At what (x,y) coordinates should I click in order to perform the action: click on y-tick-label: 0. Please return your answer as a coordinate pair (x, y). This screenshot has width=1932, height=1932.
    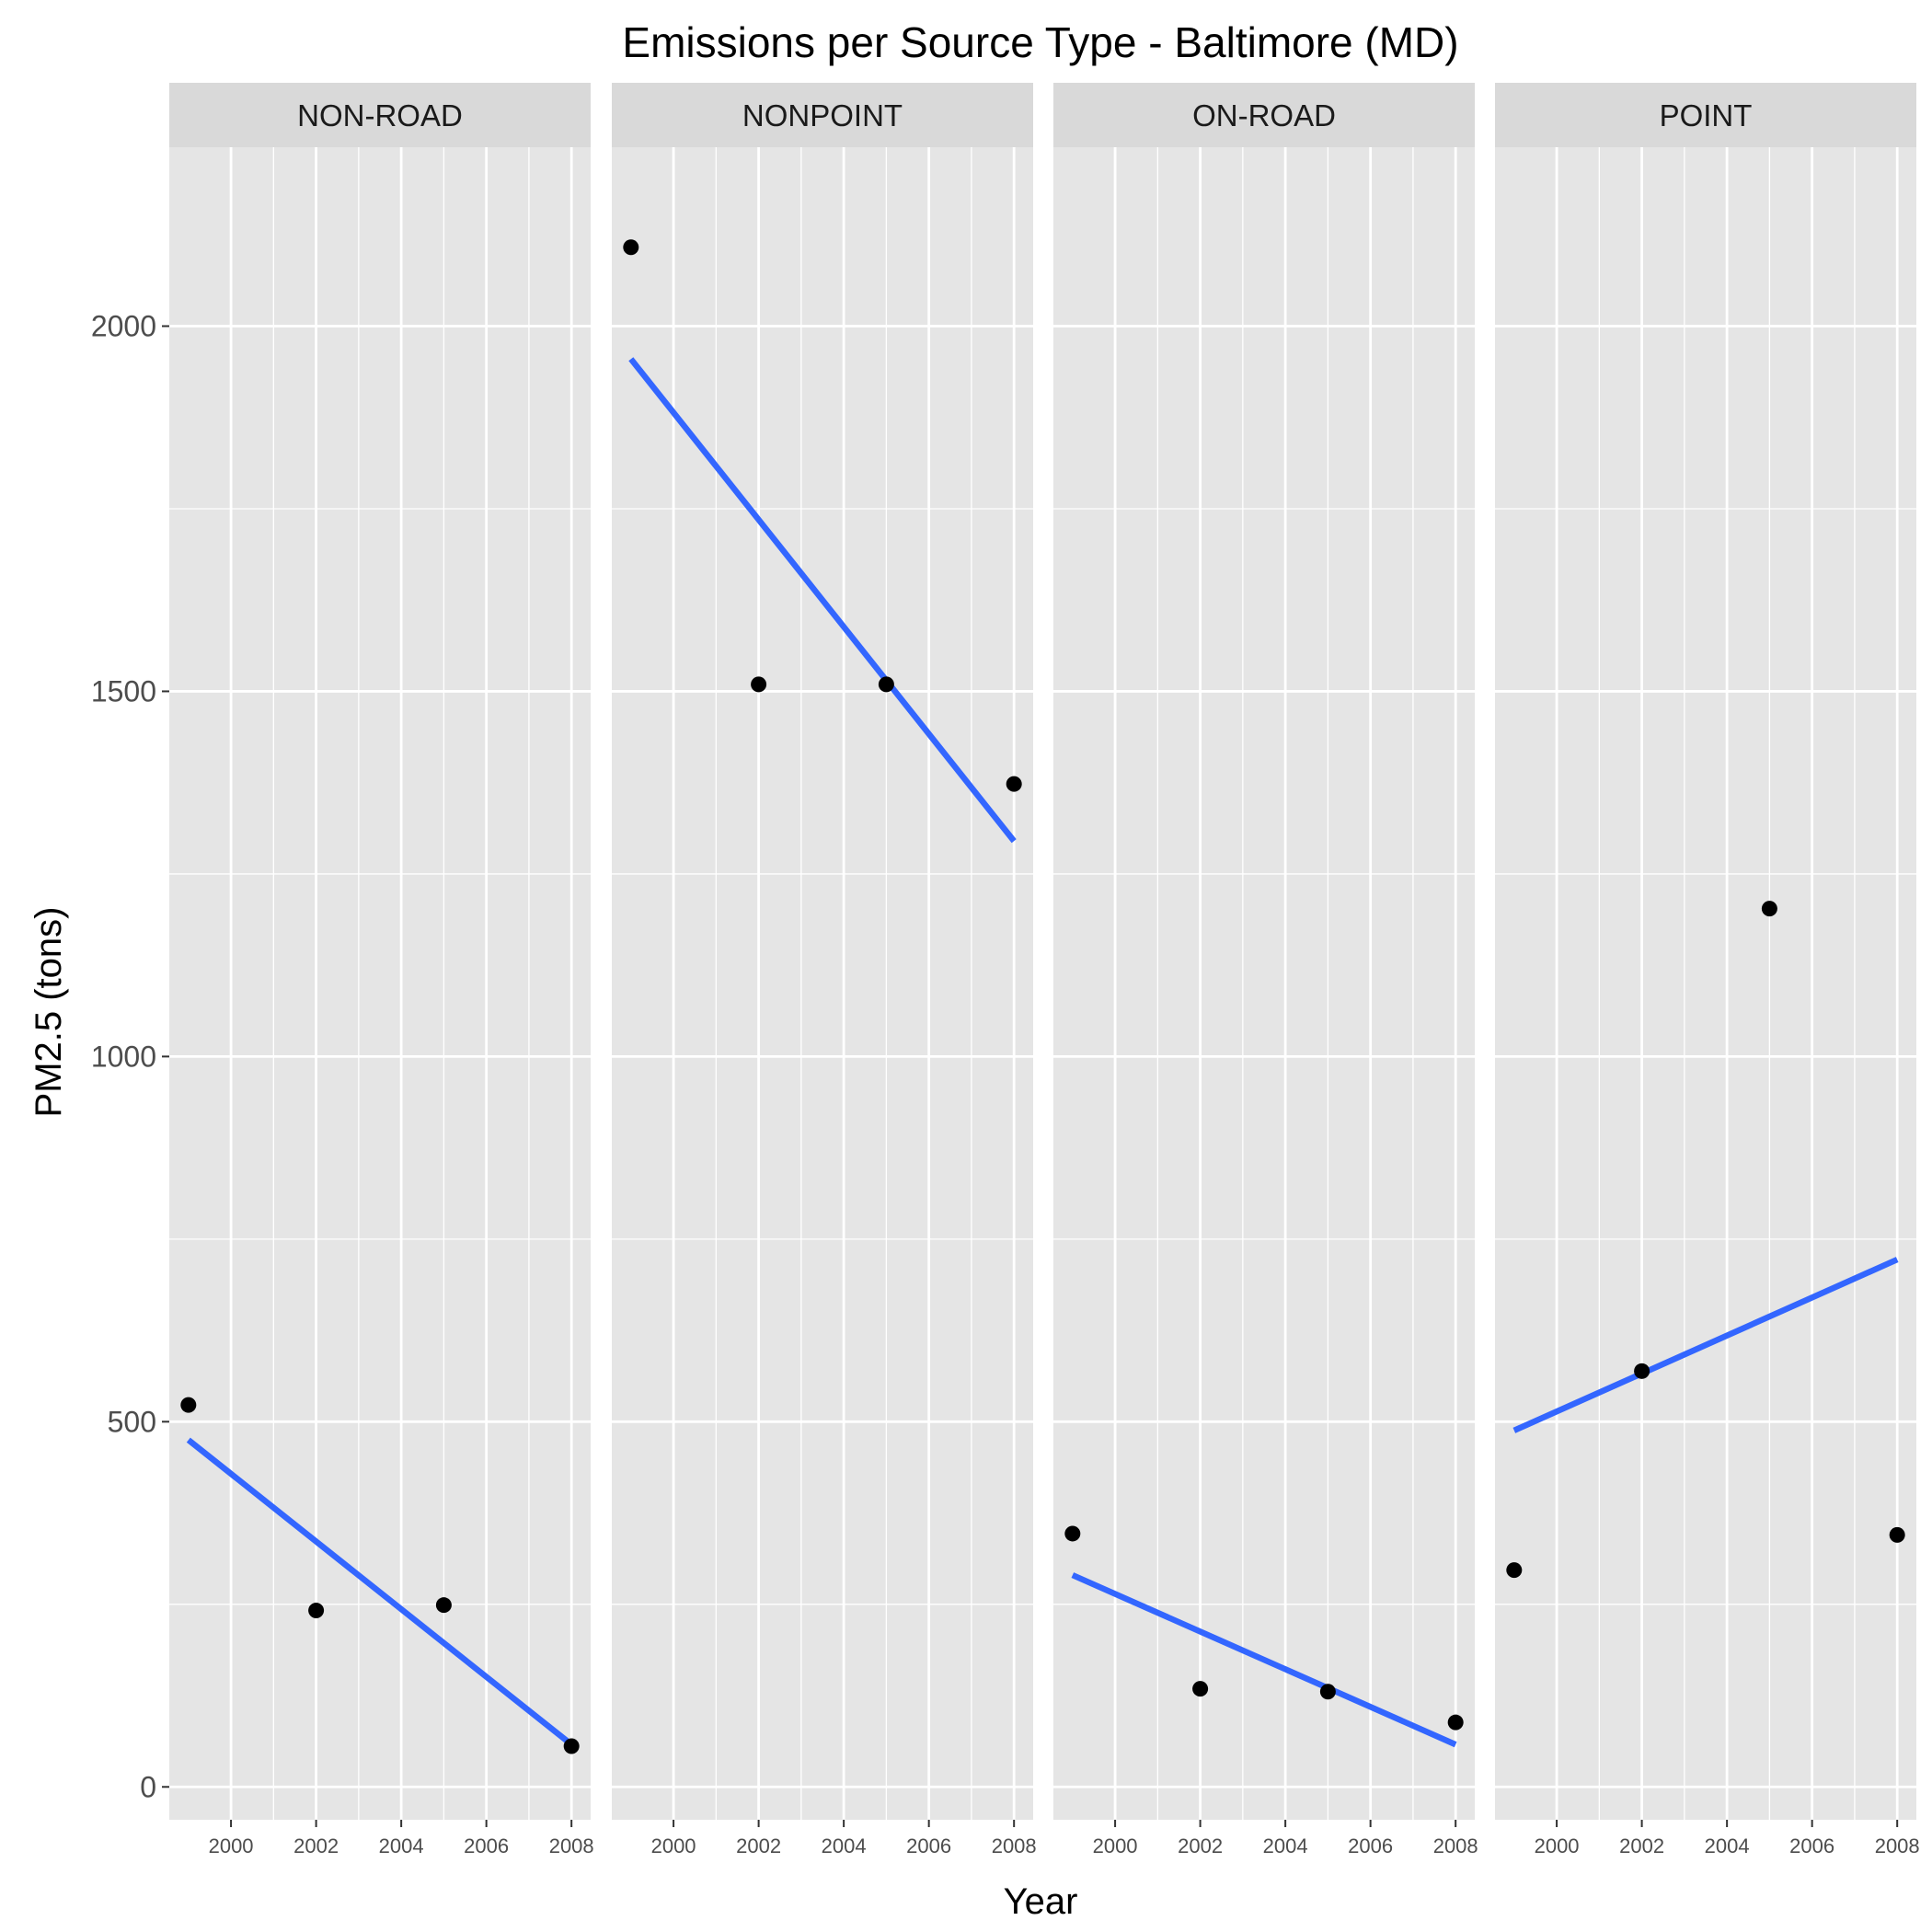
    Looking at the image, I should click on (148, 1786).